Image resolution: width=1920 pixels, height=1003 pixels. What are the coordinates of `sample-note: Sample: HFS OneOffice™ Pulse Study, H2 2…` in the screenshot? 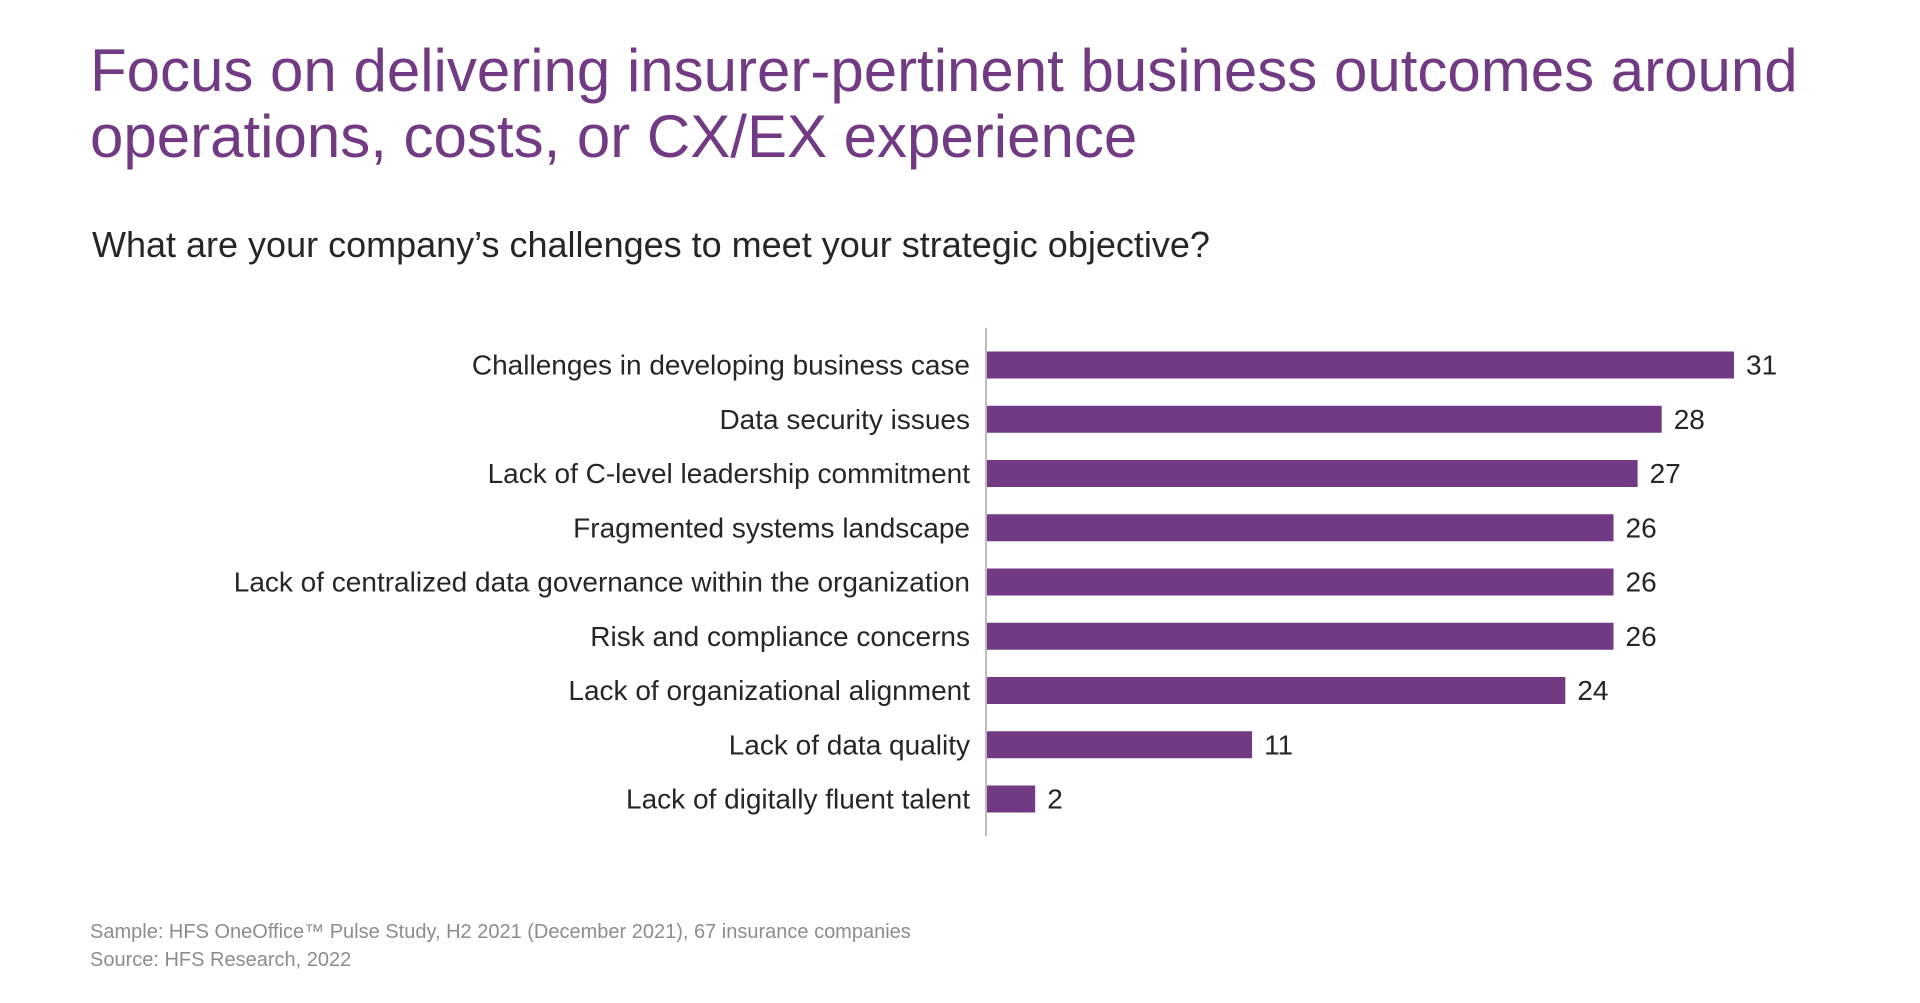 It's located at (500, 932).